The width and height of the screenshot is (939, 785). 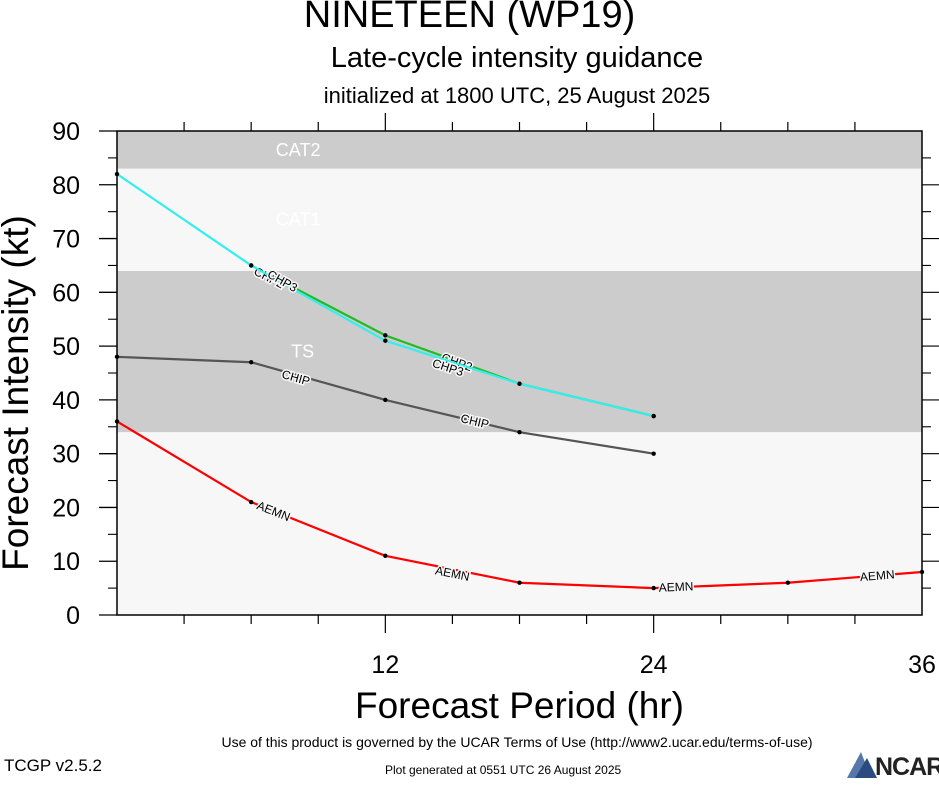 What do you see at coordinates (302, 351) in the screenshot?
I see `band-label: TS` at bounding box center [302, 351].